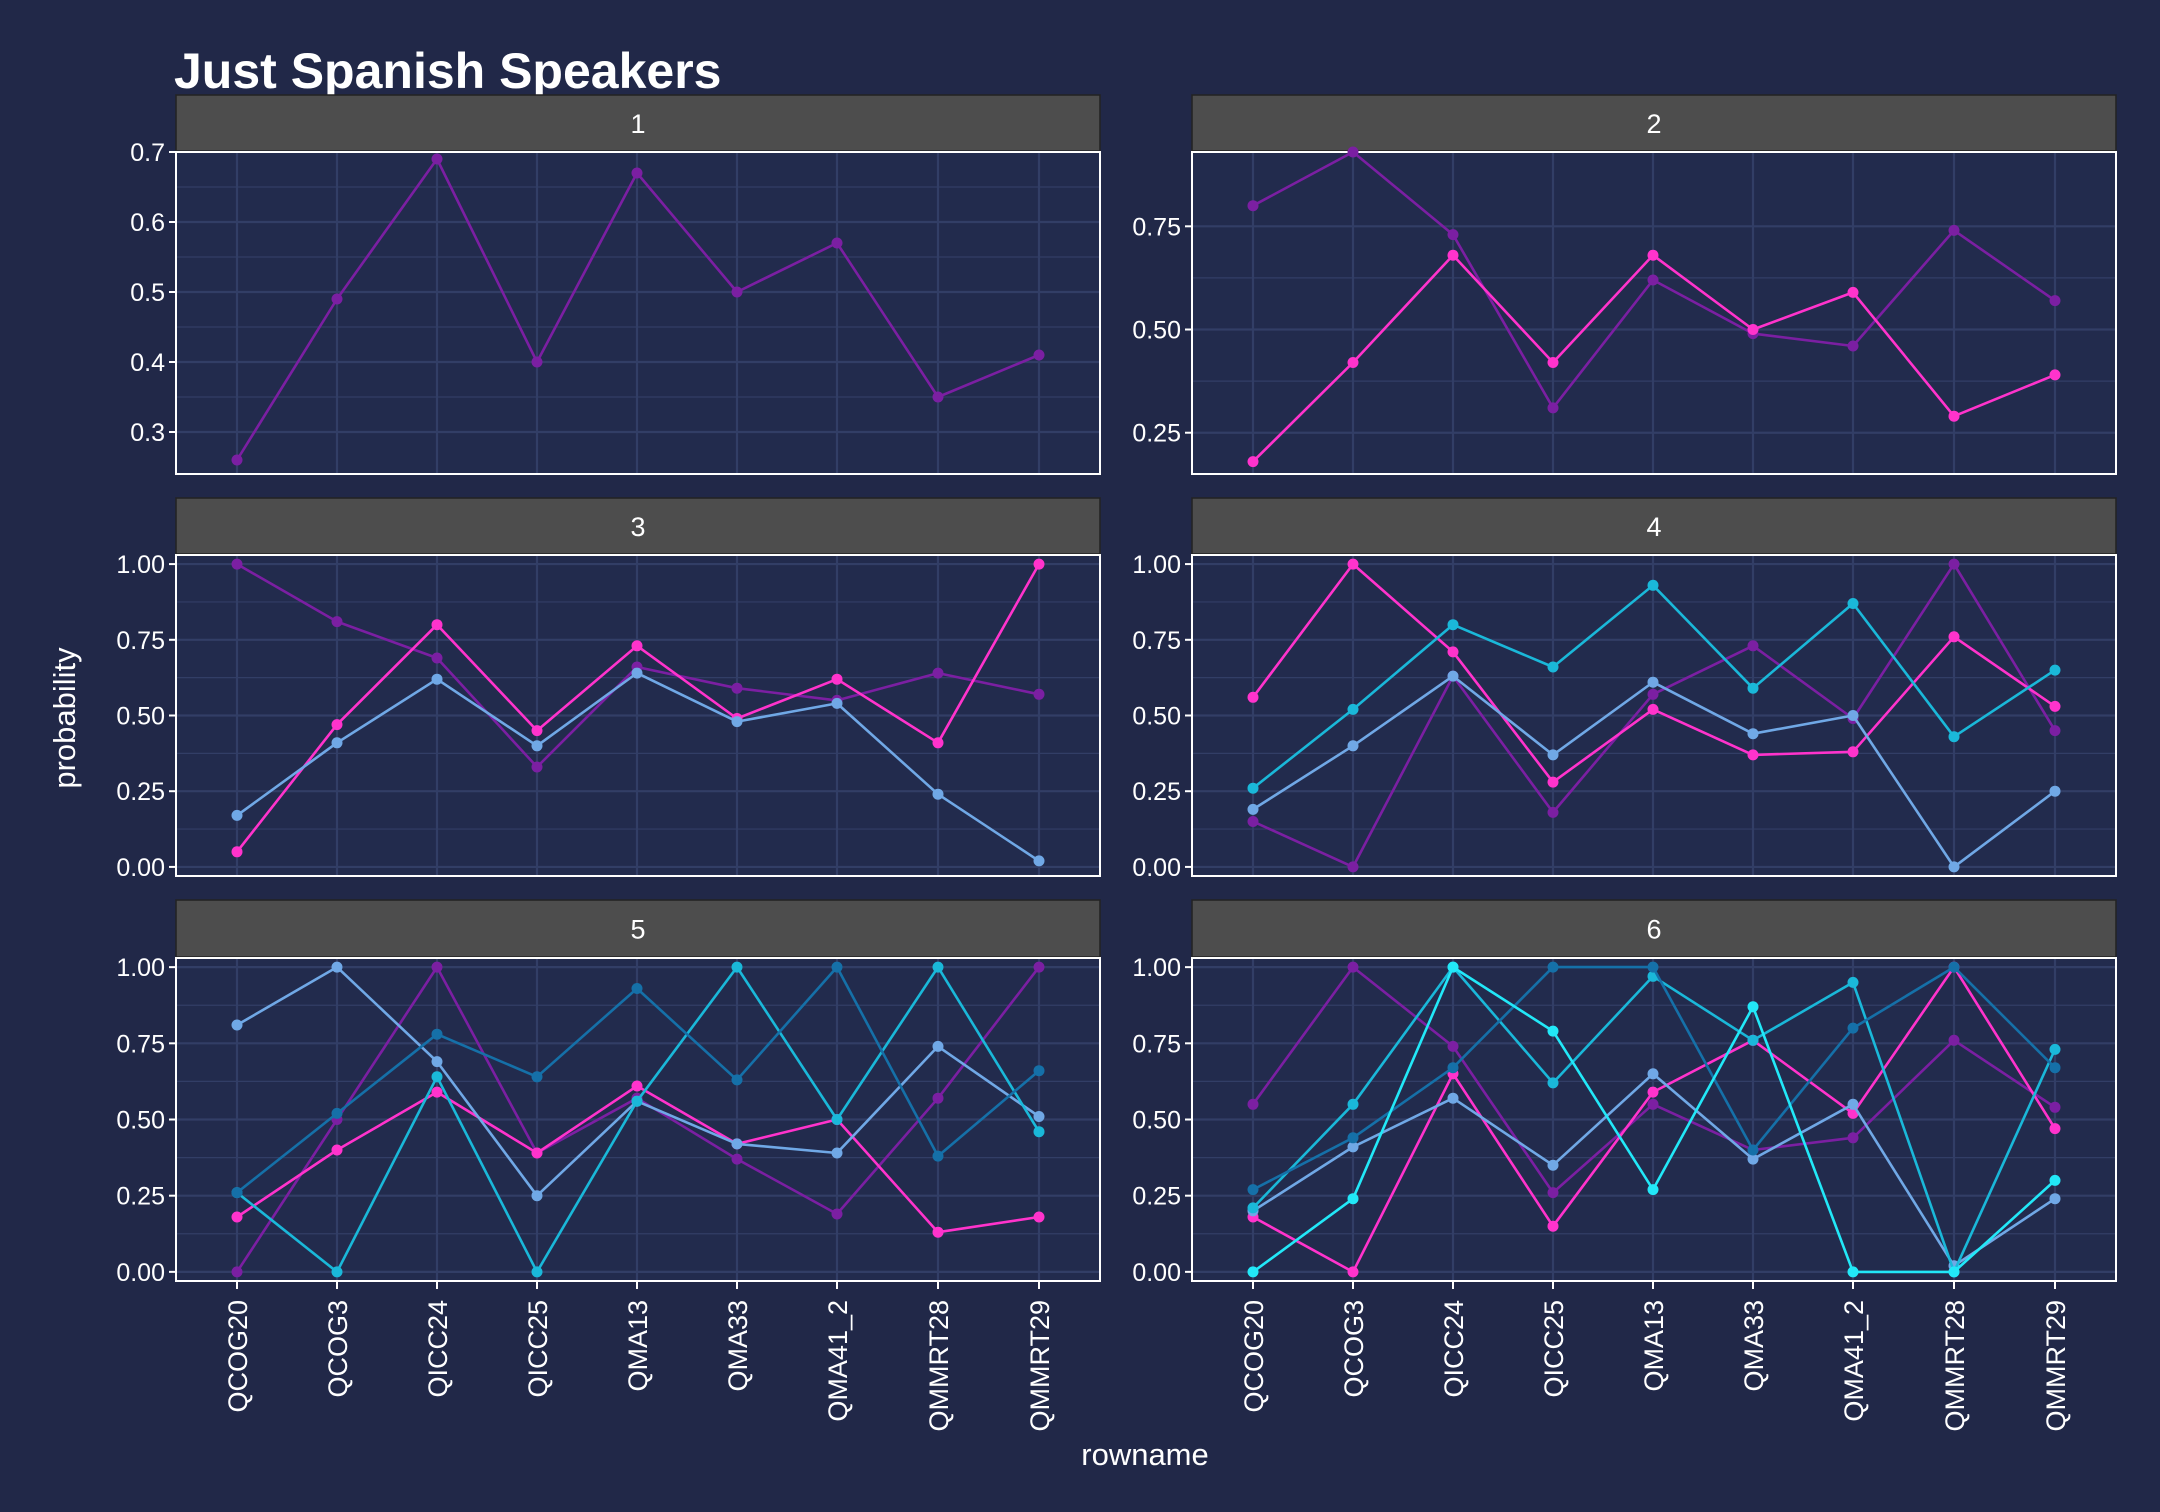 Image resolution: width=2160 pixels, height=1512 pixels. What do you see at coordinates (1156, 641) in the screenshot?
I see `y-tick-label: 0.75` at bounding box center [1156, 641].